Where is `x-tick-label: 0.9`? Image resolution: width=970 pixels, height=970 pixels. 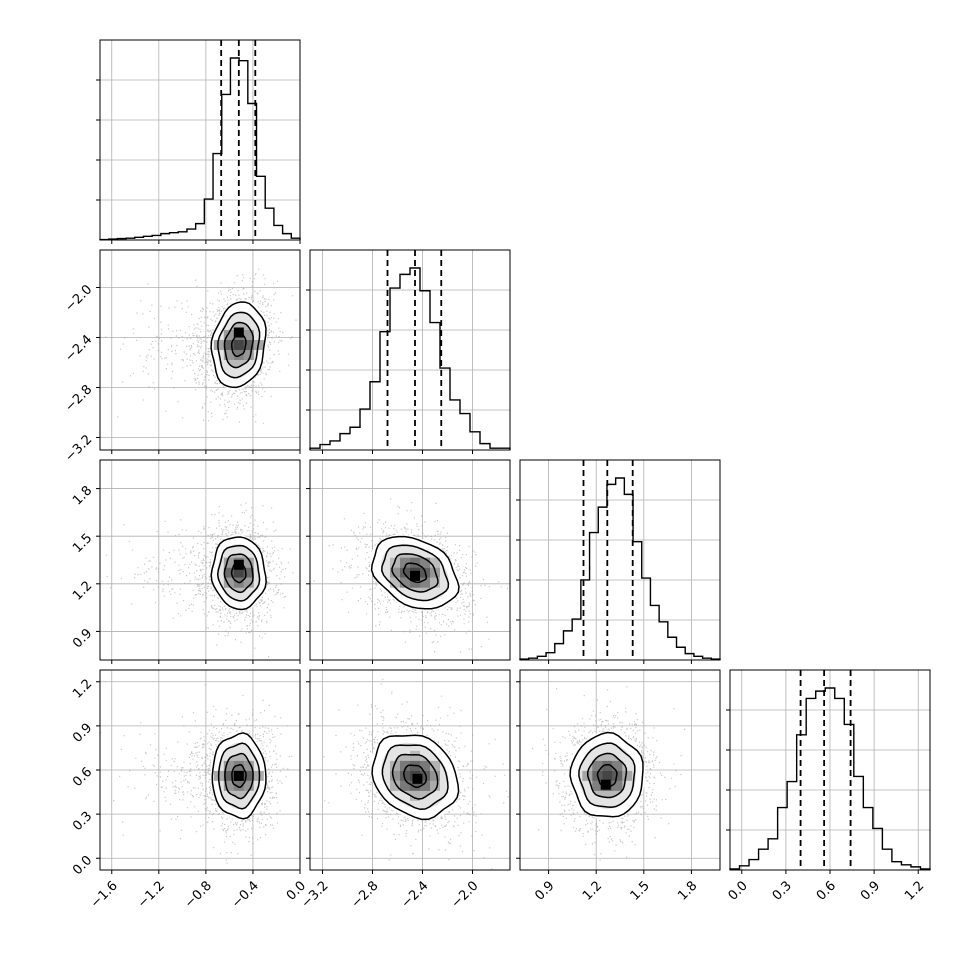
x-tick-label: 0.9 is located at coordinates (544, 890).